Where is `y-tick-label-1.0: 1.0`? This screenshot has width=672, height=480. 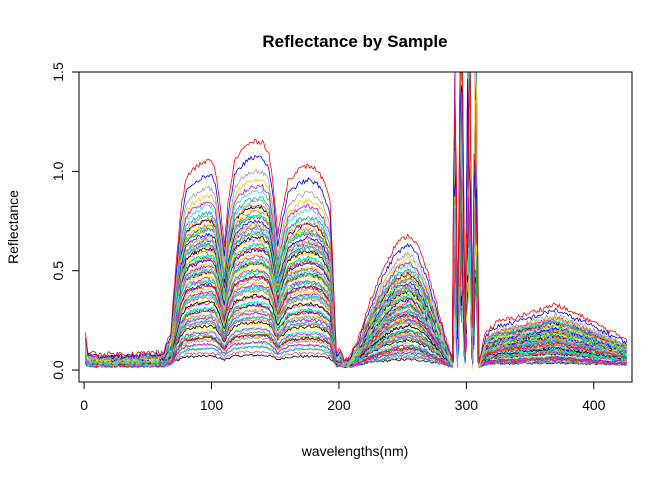
y-tick-label-1.0: 1.0 is located at coordinates (58, 171).